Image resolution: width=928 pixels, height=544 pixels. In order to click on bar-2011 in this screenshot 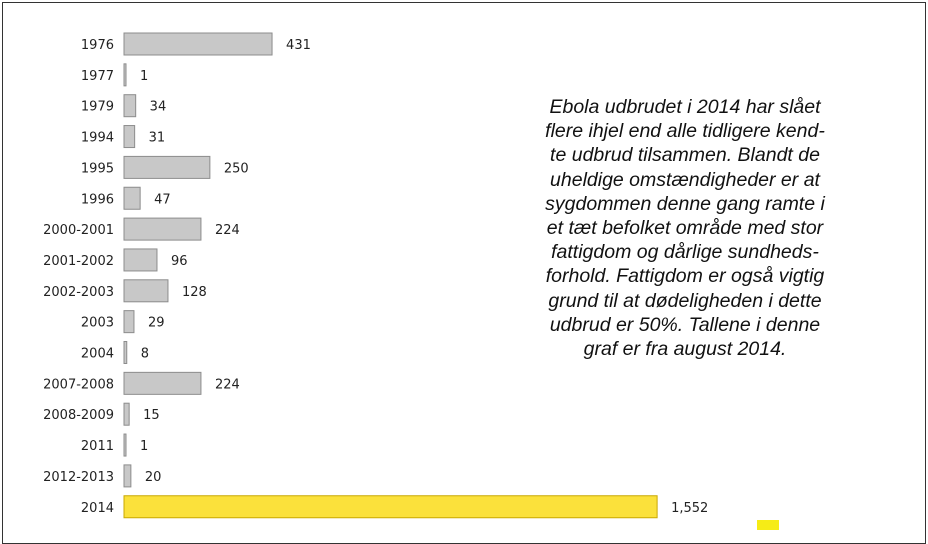, I will do `click(125, 445)`.